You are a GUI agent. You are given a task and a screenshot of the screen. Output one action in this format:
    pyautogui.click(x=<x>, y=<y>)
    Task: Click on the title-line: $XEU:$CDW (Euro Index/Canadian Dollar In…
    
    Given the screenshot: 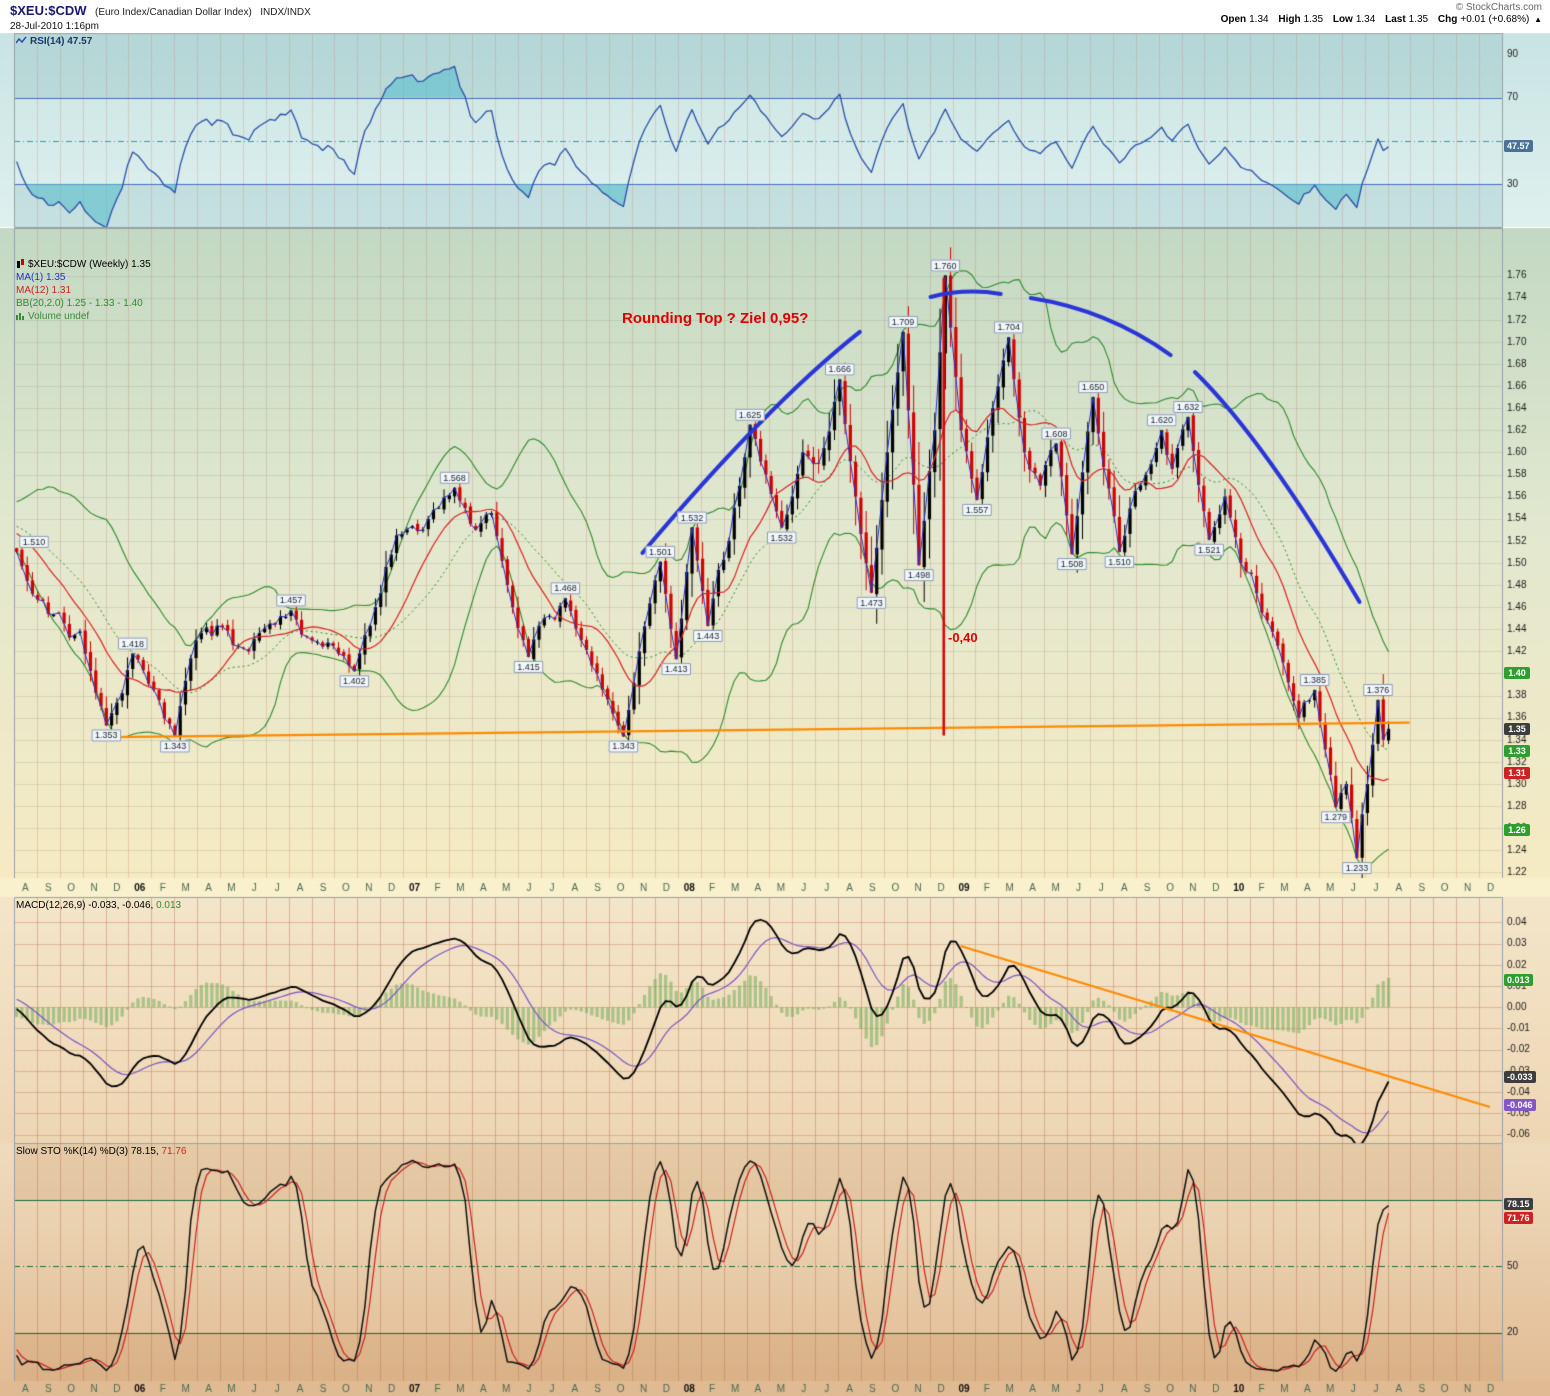 What is the action you would take?
    pyautogui.click(x=160, y=11)
    